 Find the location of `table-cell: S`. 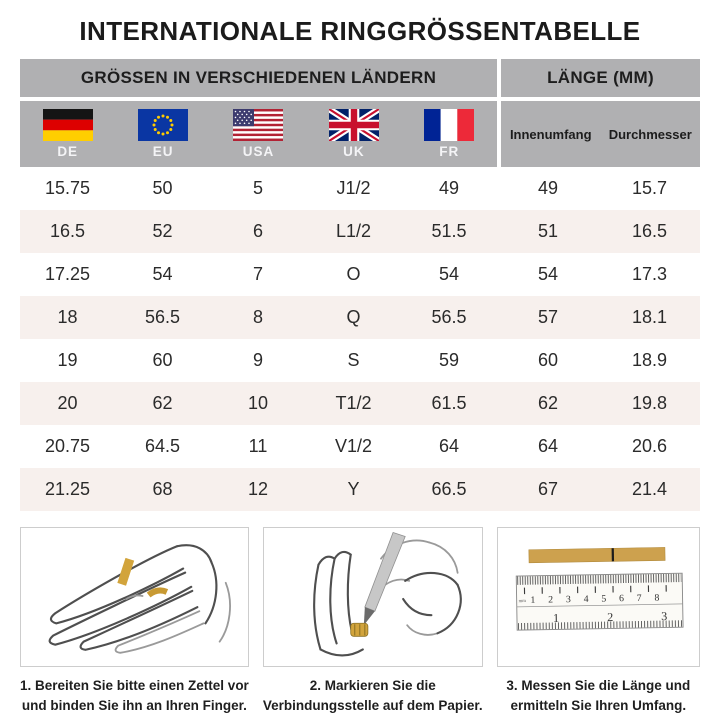

table-cell: S is located at coordinates (353, 360).